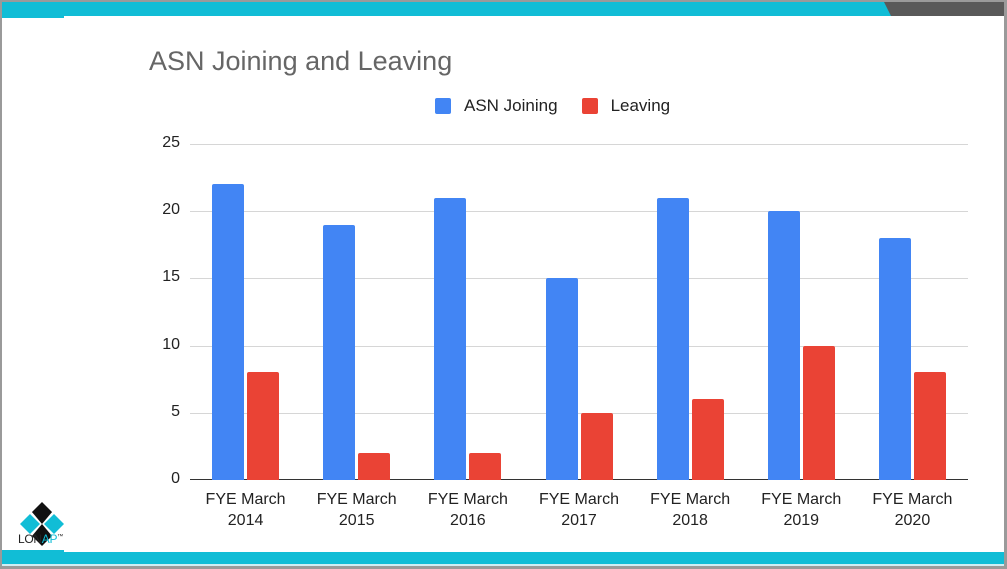 This screenshot has width=1007, height=569. Describe the element at coordinates (42, 524) in the screenshot. I see `lonap-logo-icon` at that location.